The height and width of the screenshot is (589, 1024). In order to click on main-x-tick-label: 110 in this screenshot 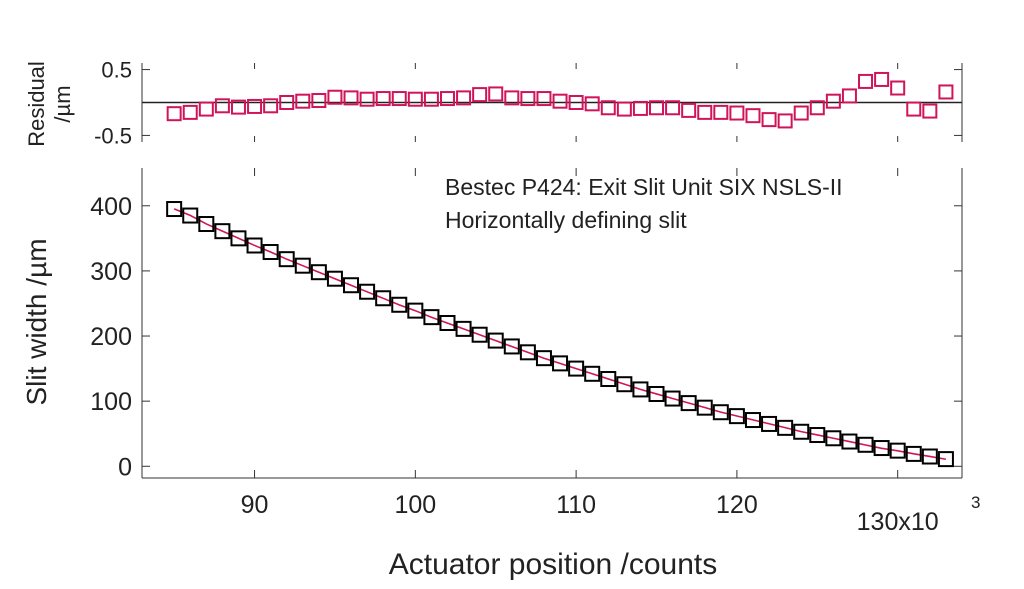, I will do `click(576, 505)`.